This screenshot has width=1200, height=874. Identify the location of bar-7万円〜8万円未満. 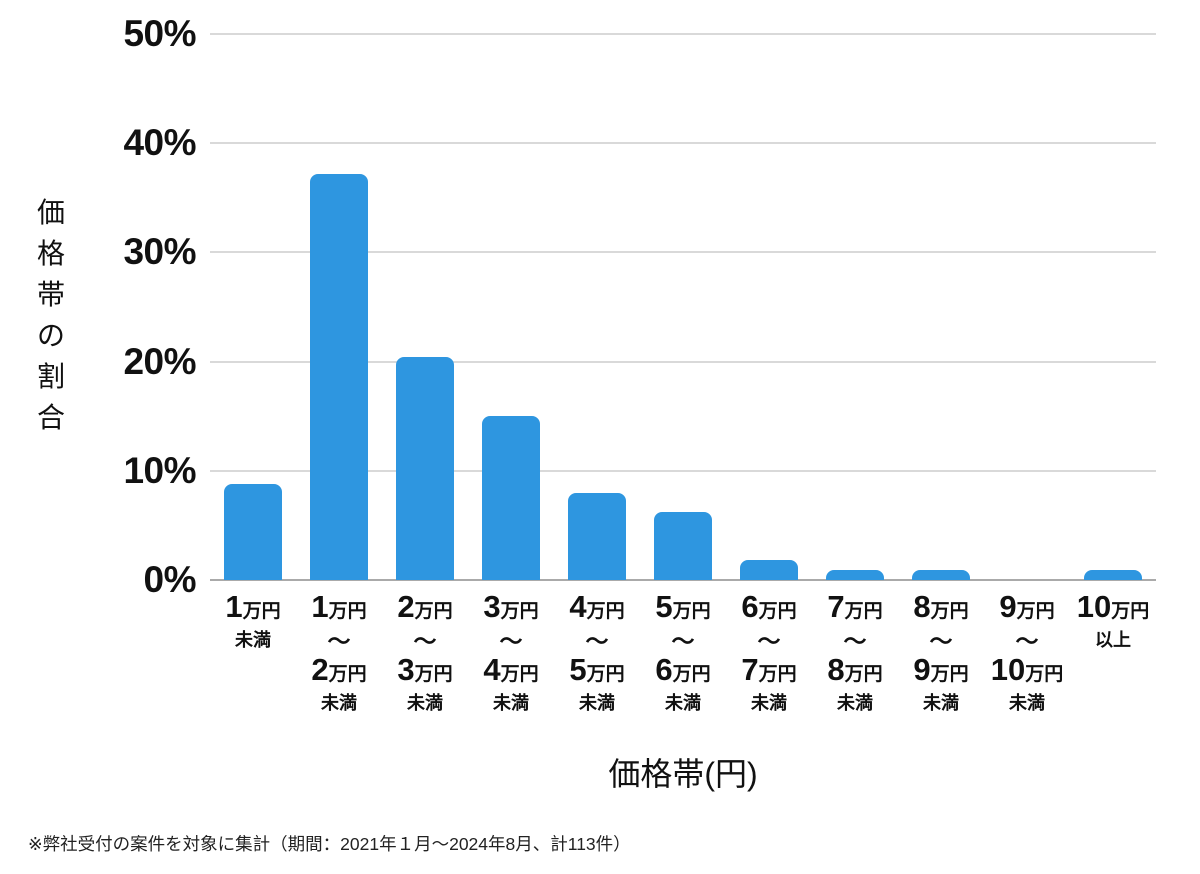
(855, 575).